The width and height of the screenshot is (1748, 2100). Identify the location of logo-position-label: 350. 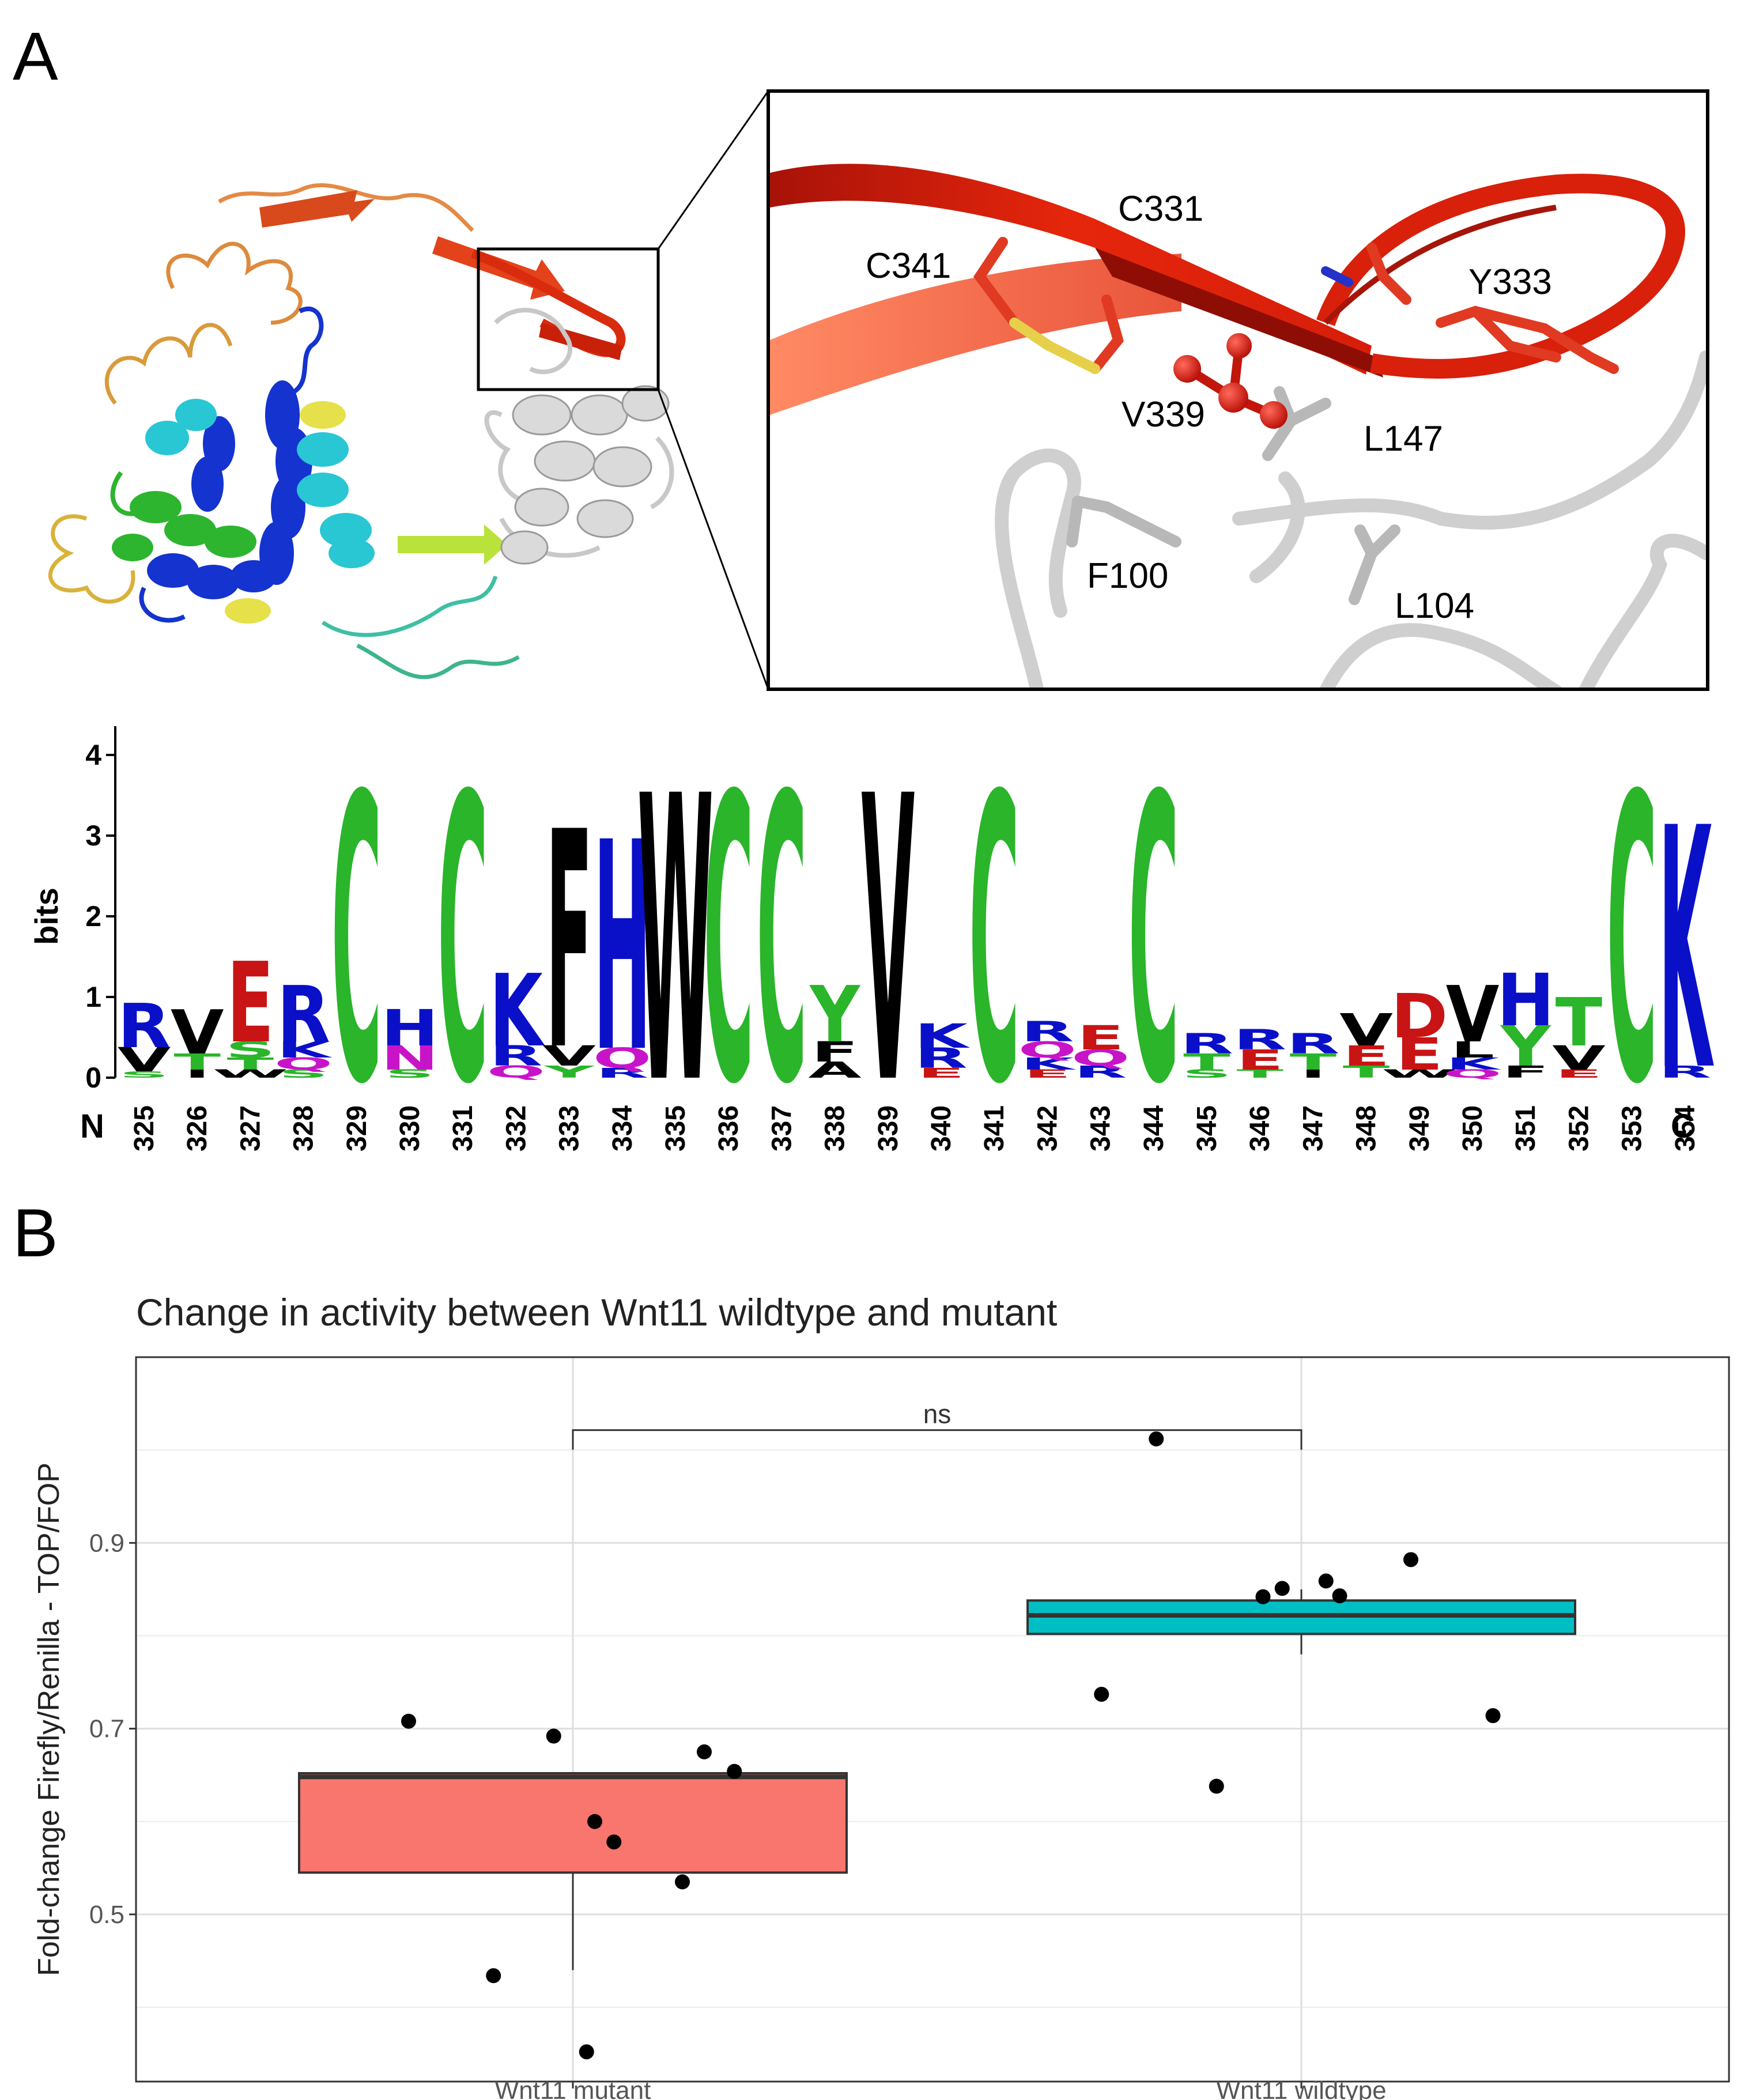
(1473, 1128).